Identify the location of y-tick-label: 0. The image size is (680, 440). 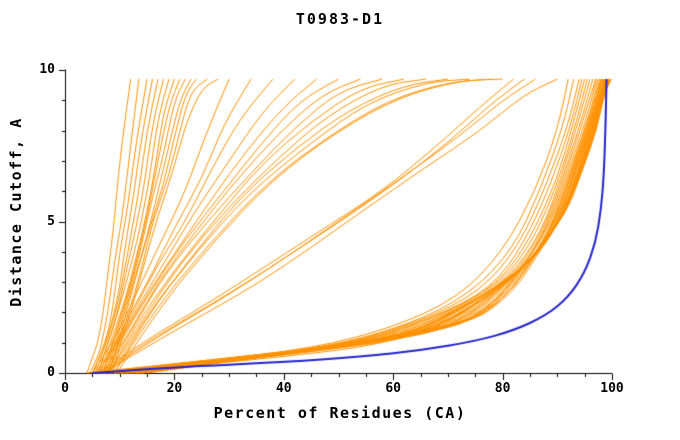
(51, 372).